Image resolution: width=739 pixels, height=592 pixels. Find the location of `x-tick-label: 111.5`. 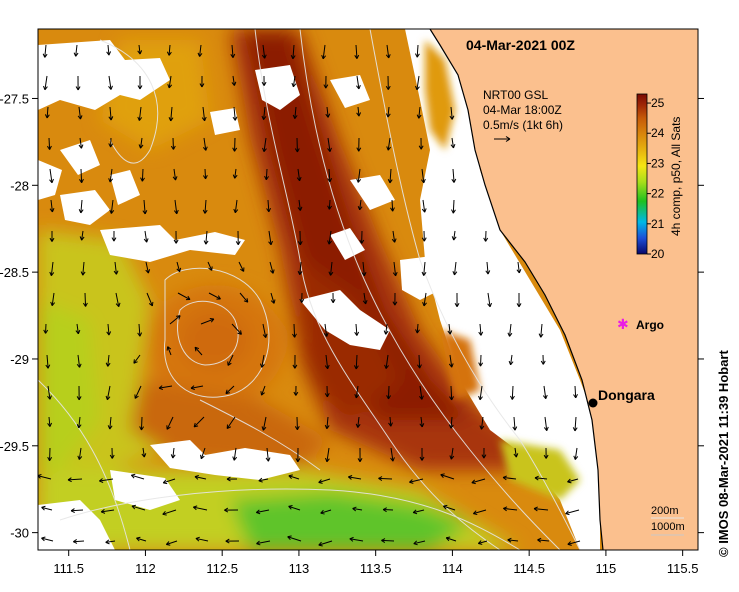

x-tick-label: 111.5 is located at coordinates (68, 568).